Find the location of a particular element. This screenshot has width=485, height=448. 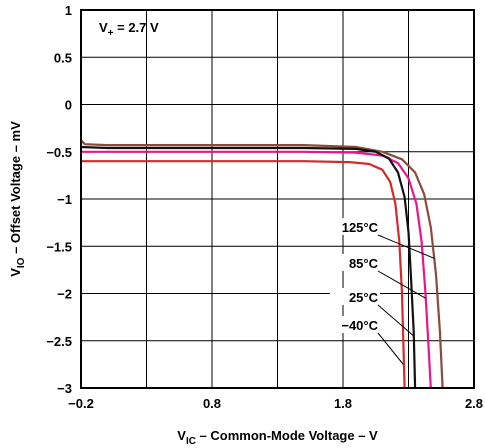

curve-labels: 125°C 85°C 25°C −40°C is located at coordinates (382, 291).